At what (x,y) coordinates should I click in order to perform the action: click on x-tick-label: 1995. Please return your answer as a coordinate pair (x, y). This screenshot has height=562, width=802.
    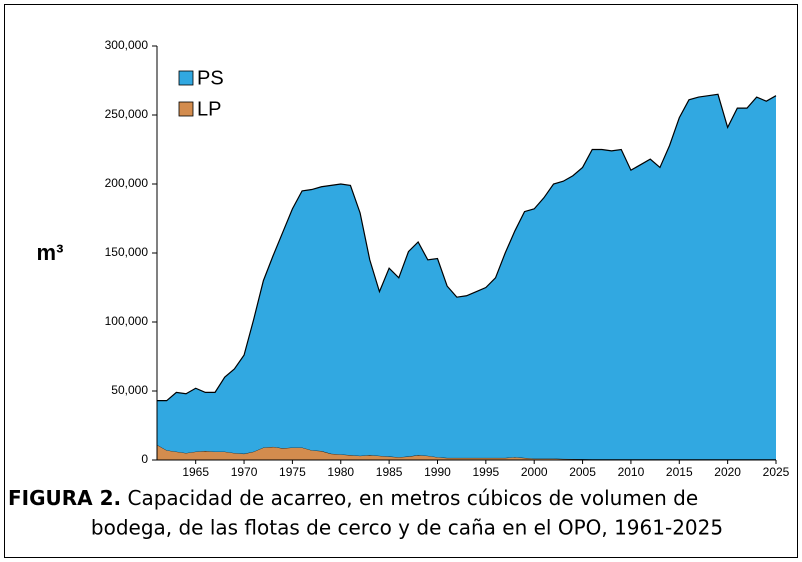
    Looking at the image, I should click on (485, 472).